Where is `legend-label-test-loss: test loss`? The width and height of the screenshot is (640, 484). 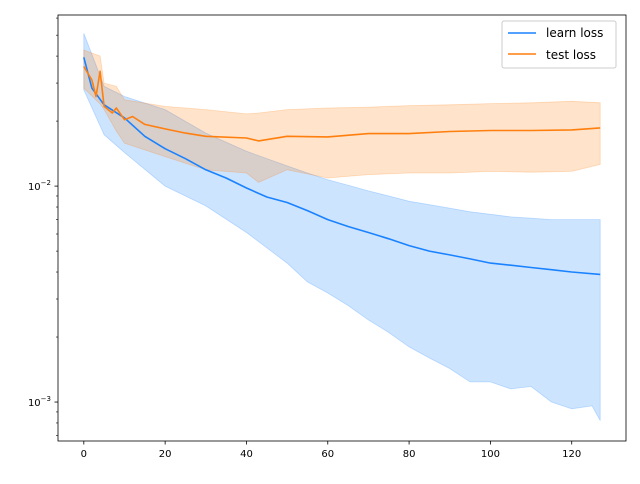 legend-label-test-loss: test loss is located at coordinates (571, 55).